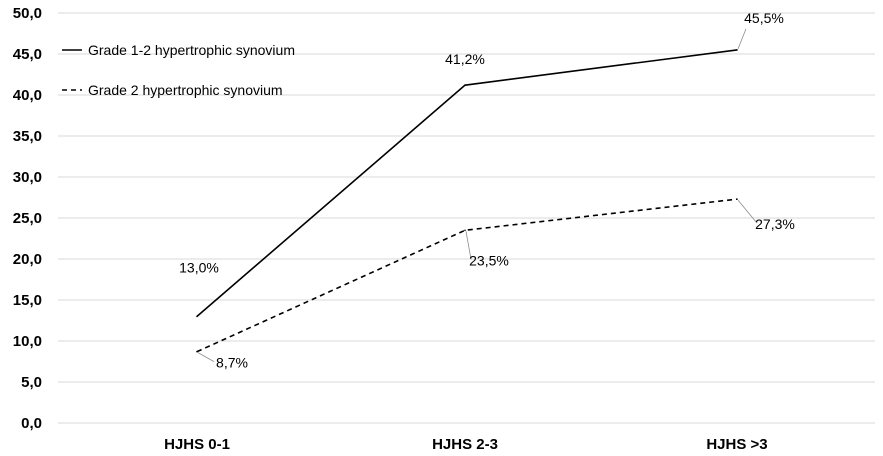  What do you see at coordinates (27, 136) in the screenshot?
I see `y-tick-label: 35,0` at bounding box center [27, 136].